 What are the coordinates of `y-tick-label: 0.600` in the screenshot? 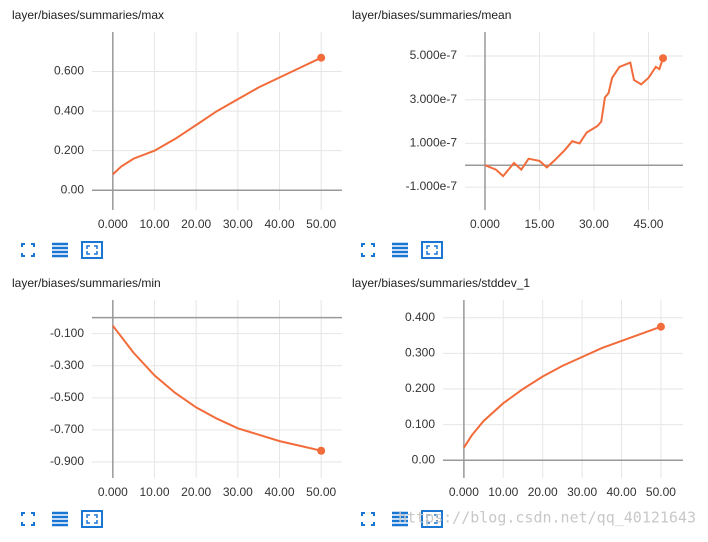 It's located at (69, 71).